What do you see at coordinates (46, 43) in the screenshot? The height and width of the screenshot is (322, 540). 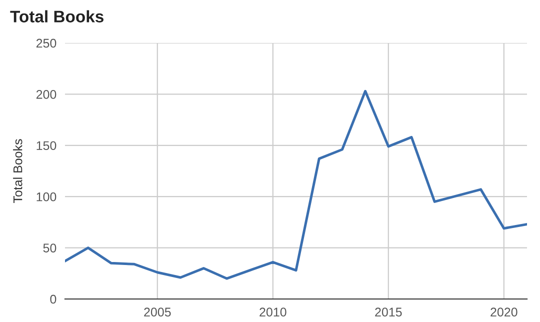 I see `y-tick-label: 250` at bounding box center [46, 43].